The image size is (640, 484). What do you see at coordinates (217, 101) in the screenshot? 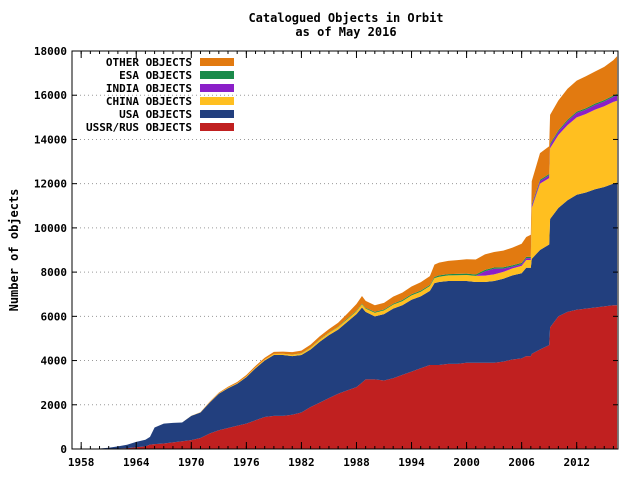
I see `legend-swatch-china-objects` at bounding box center [217, 101].